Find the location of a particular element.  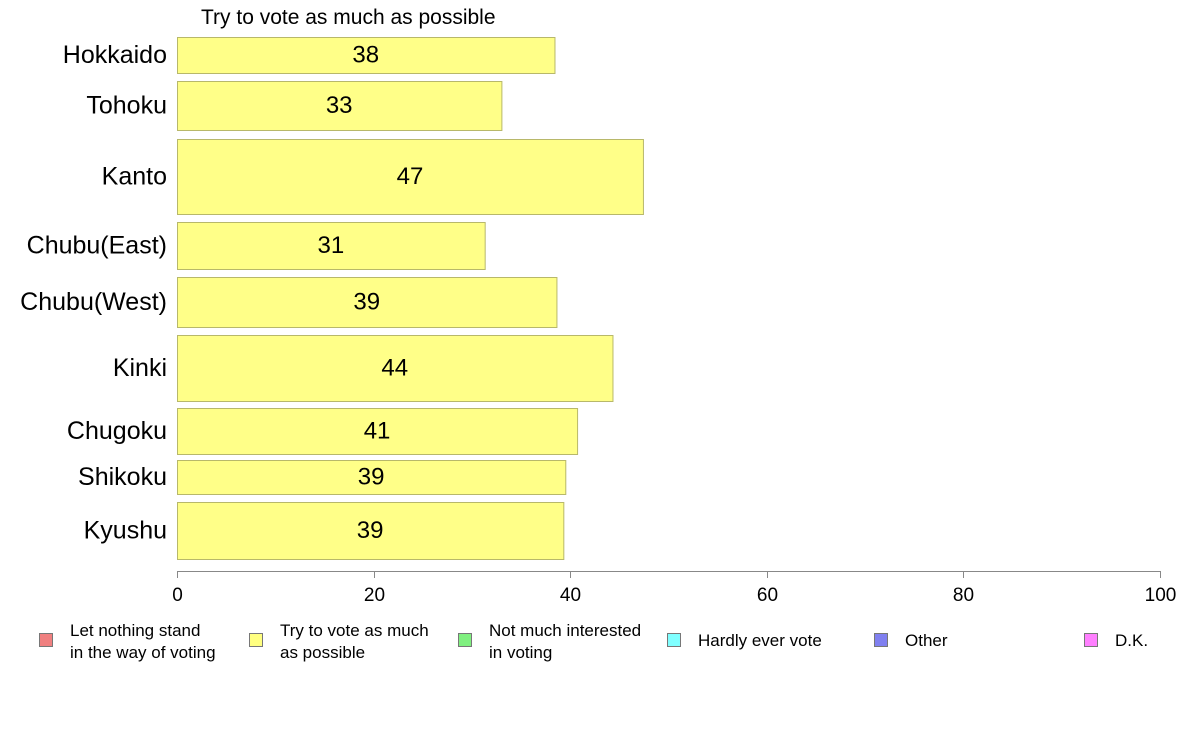

legend-label: Other is located at coordinates (926, 640).